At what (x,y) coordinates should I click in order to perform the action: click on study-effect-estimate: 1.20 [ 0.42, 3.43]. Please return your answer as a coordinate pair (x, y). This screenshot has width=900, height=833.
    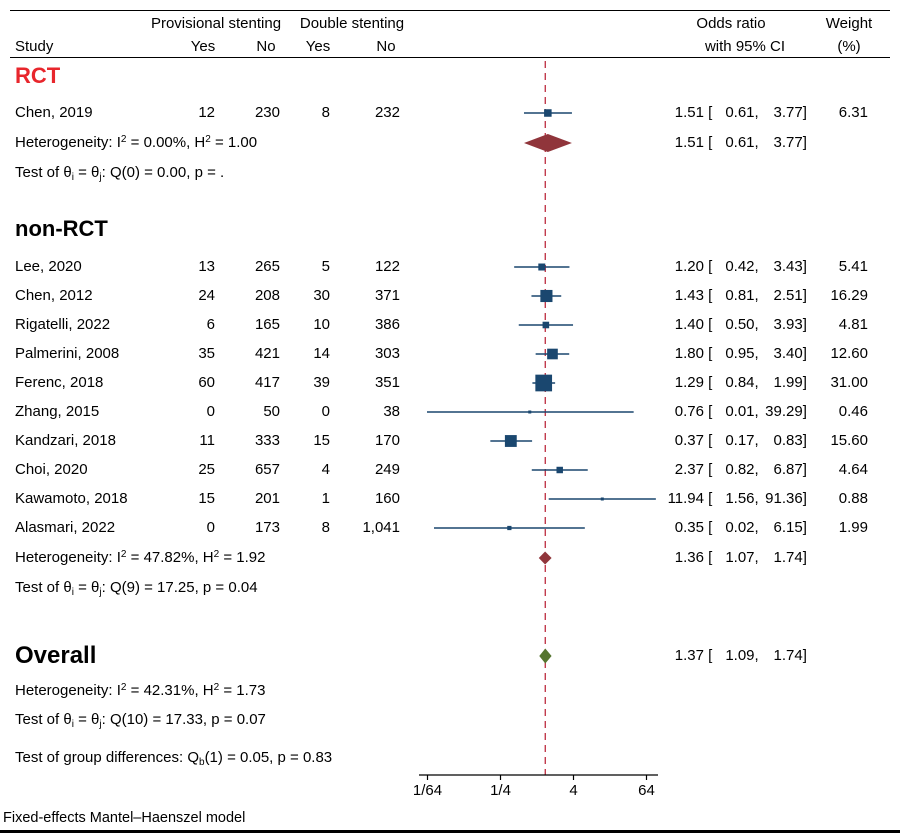
    Looking at the image, I should click on (740, 266).